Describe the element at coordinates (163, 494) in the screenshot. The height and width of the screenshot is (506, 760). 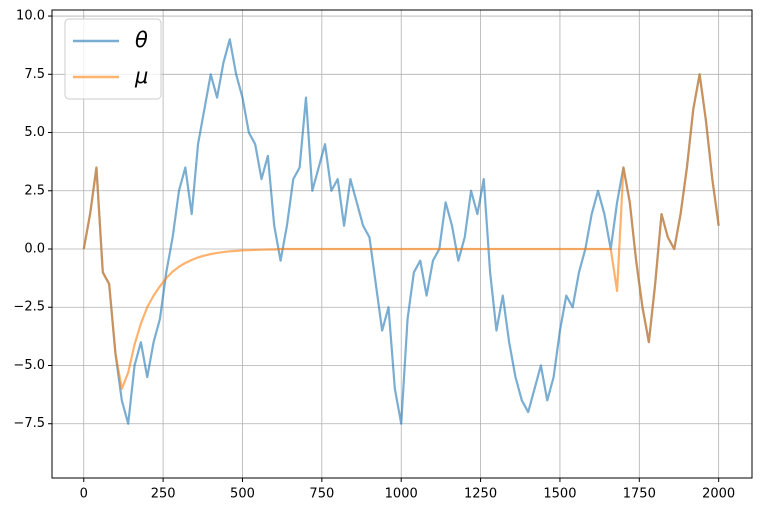
I see `x-tick-label: 250` at that location.